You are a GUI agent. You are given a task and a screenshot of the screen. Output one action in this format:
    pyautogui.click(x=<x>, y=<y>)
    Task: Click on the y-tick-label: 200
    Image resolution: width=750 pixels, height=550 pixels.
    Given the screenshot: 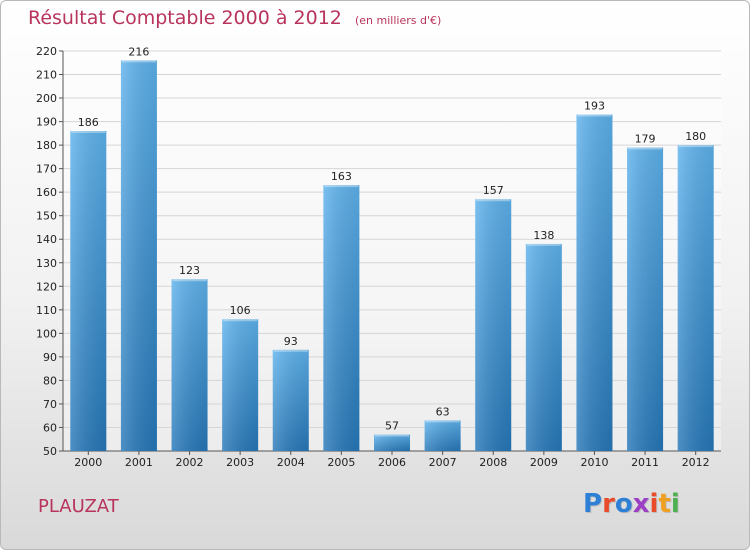 What is the action you would take?
    pyautogui.click(x=46, y=98)
    